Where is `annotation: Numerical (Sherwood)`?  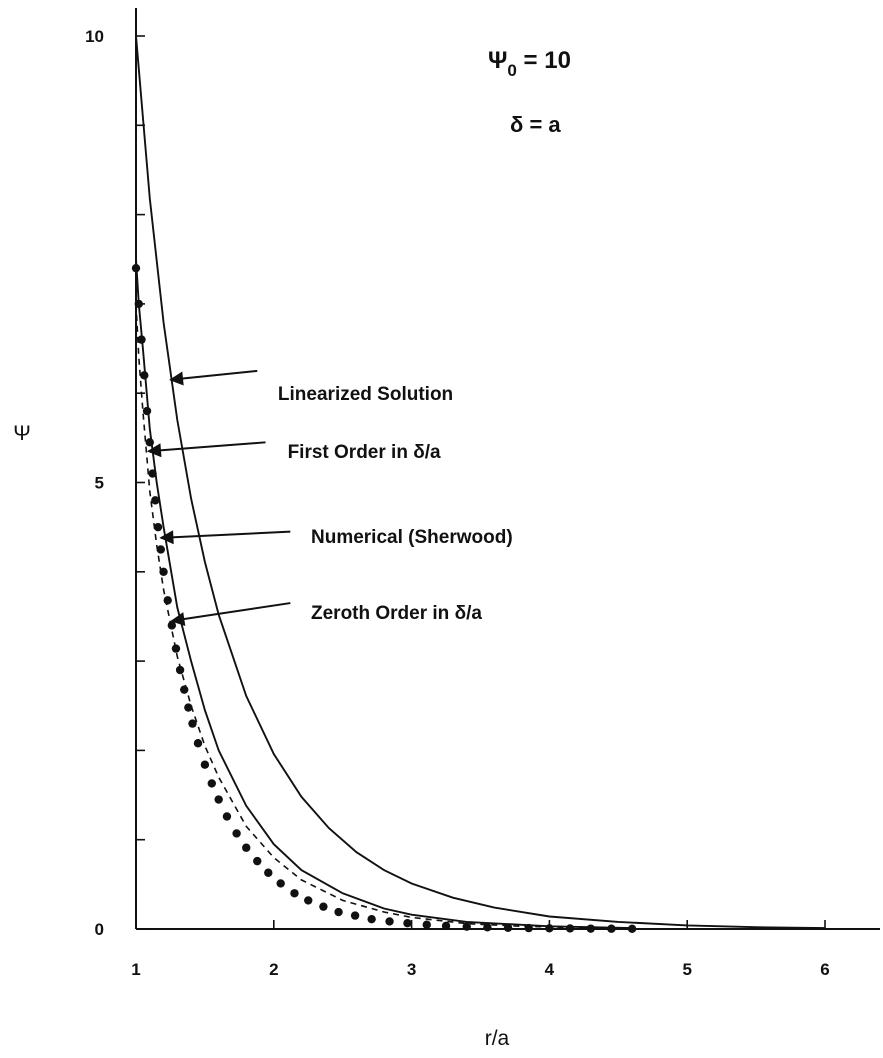
annotation: Numerical (Sherwood) is located at coordinates (337, 537).